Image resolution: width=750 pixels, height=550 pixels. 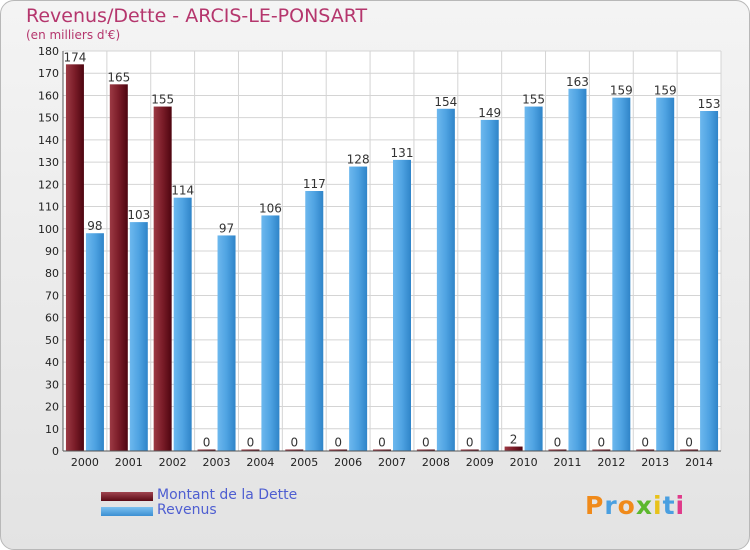 What do you see at coordinates (94, 226) in the screenshot?
I see `data-label-revenus: 98` at bounding box center [94, 226].